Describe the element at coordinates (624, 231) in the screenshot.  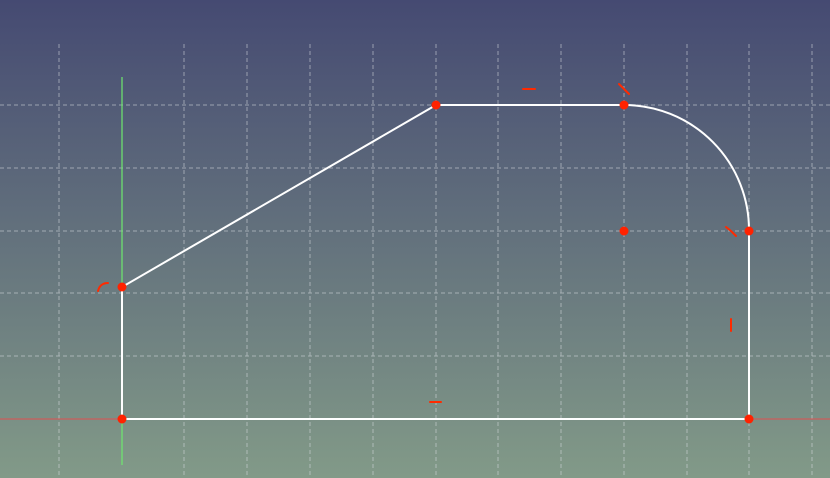
I see `arc-center-point` at that location.